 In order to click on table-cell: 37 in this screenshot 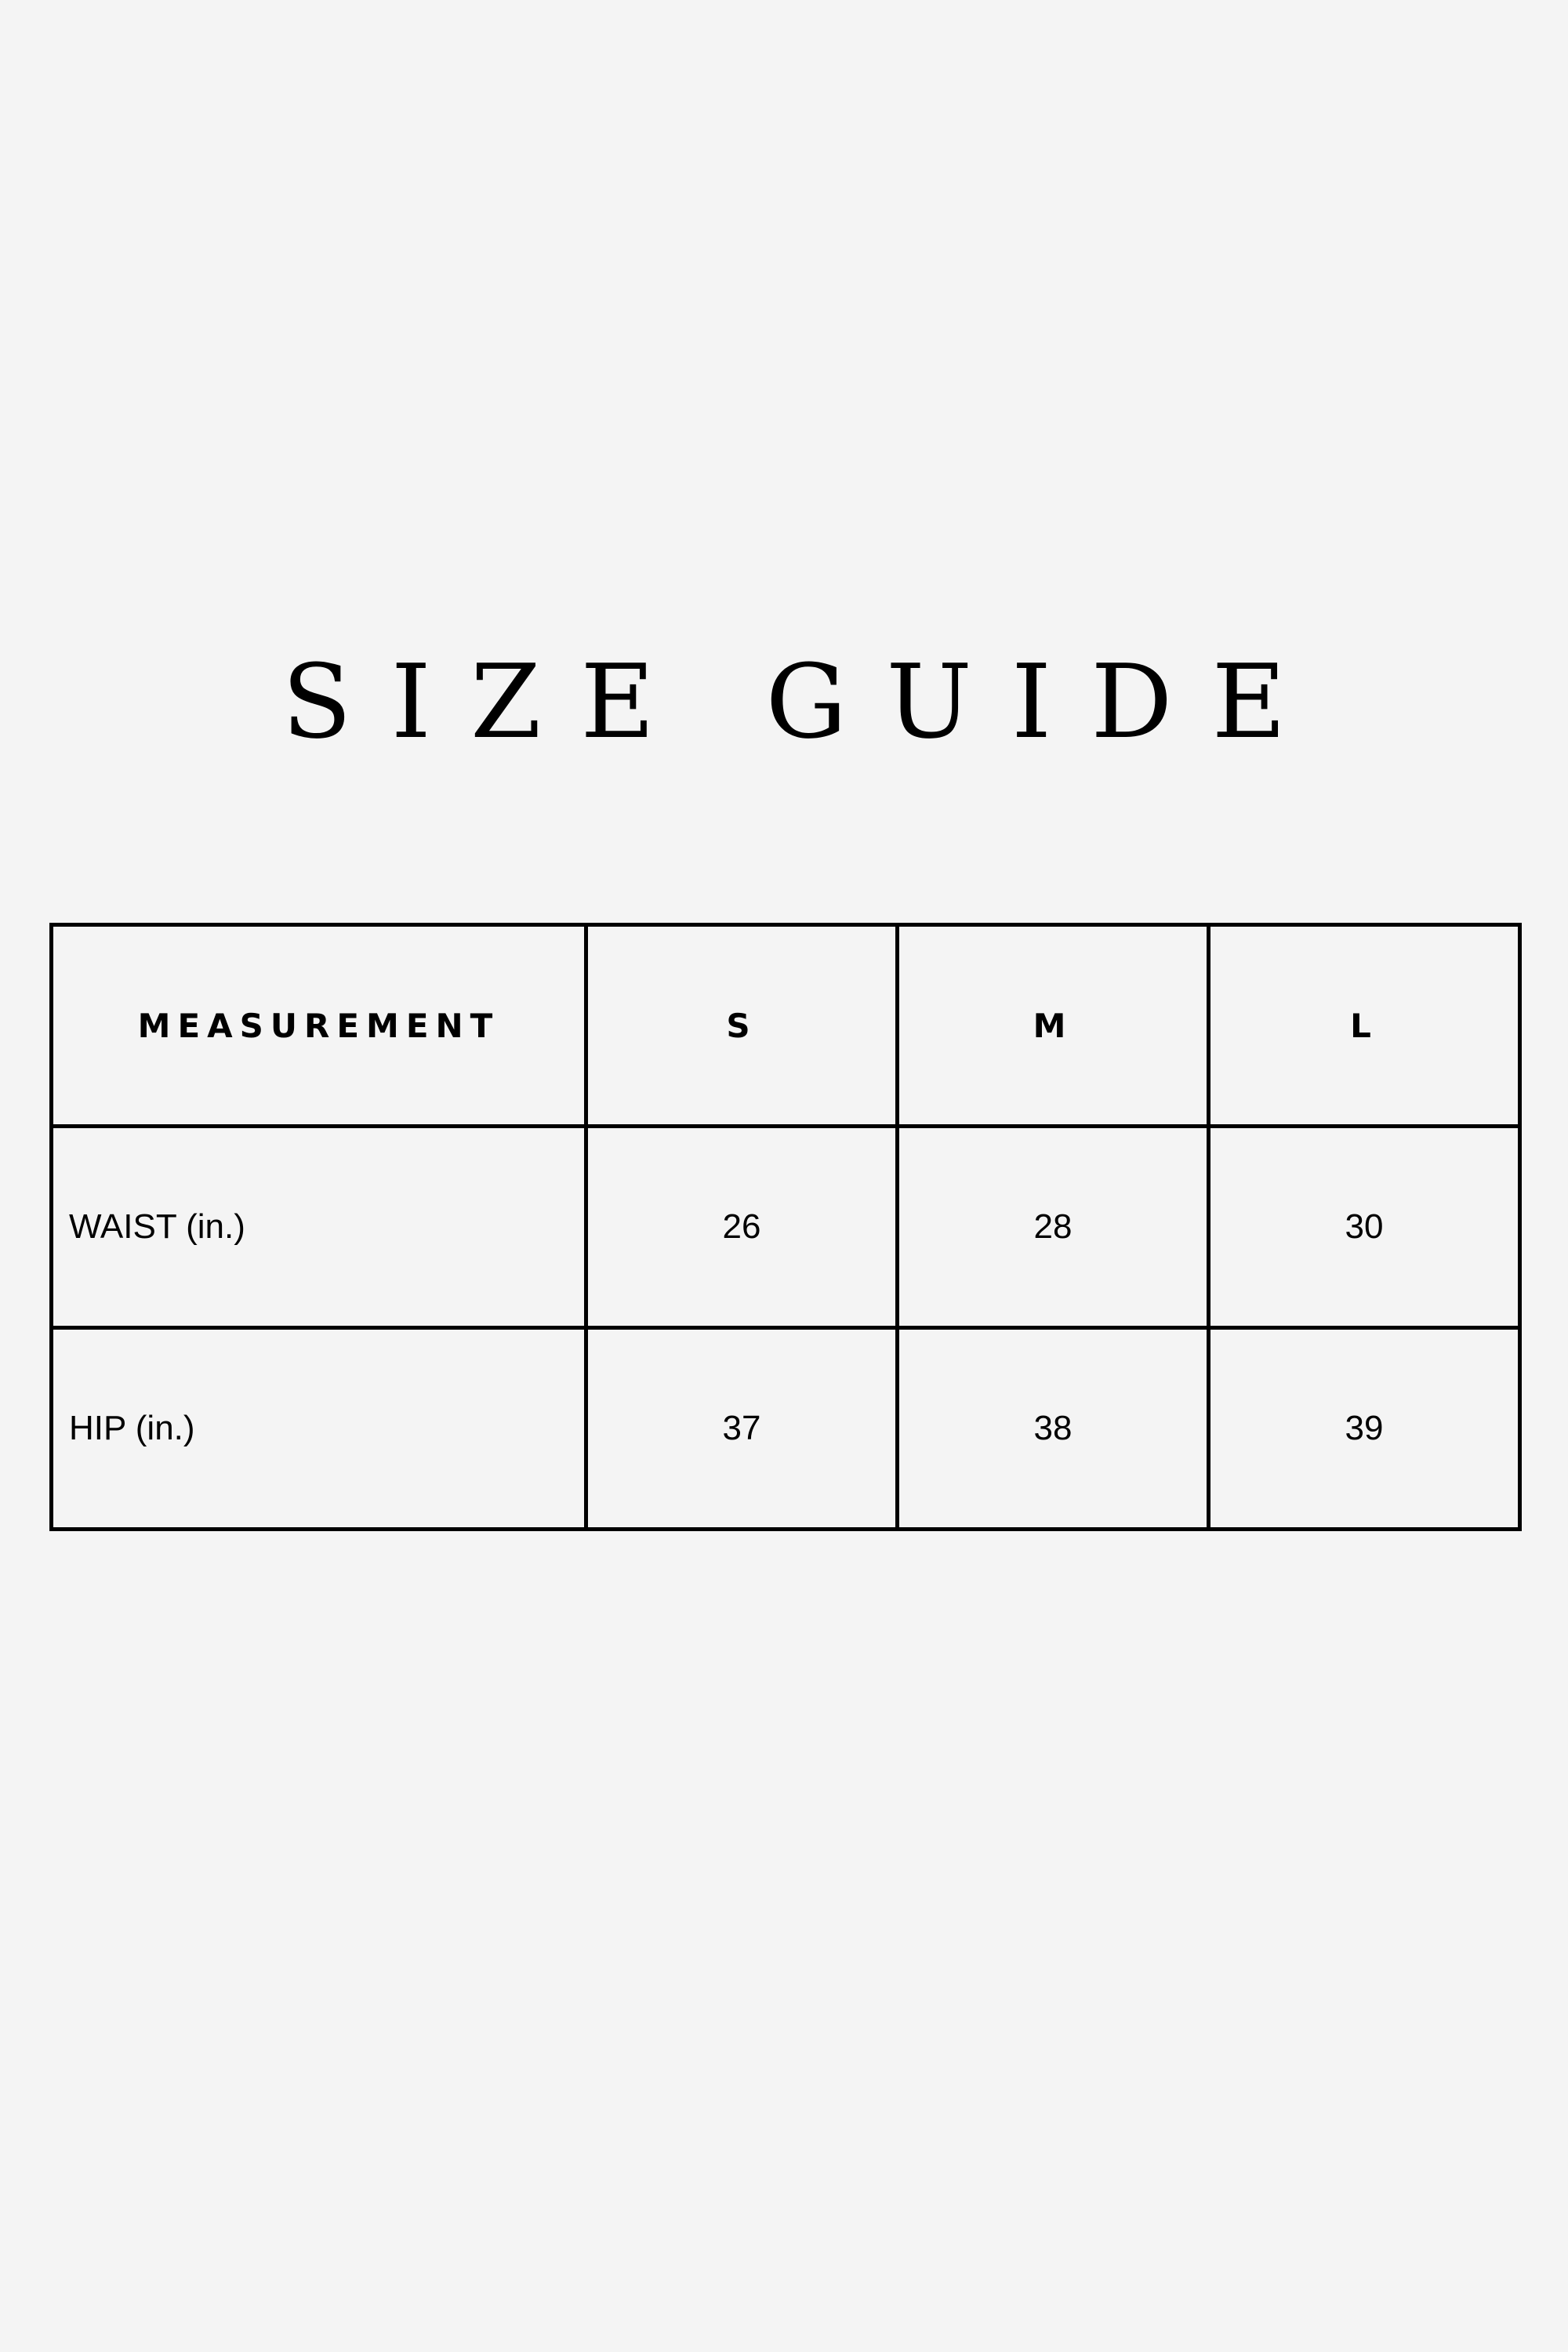, I will do `click(741, 1428)`.